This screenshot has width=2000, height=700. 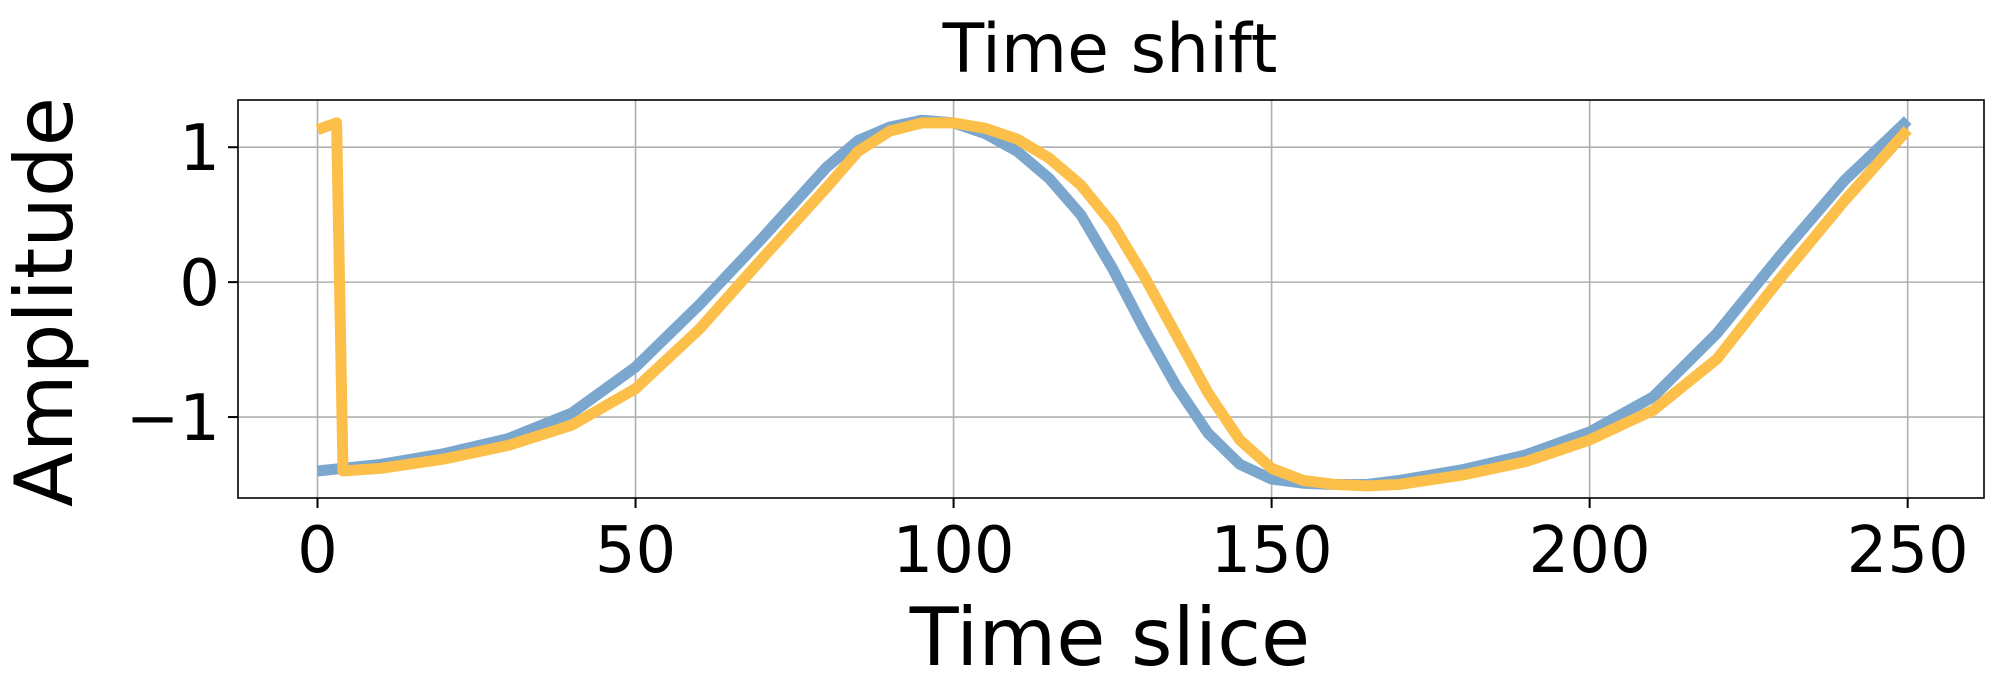 I want to click on y-tick-label-0: −1, so click(x=173, y=419).